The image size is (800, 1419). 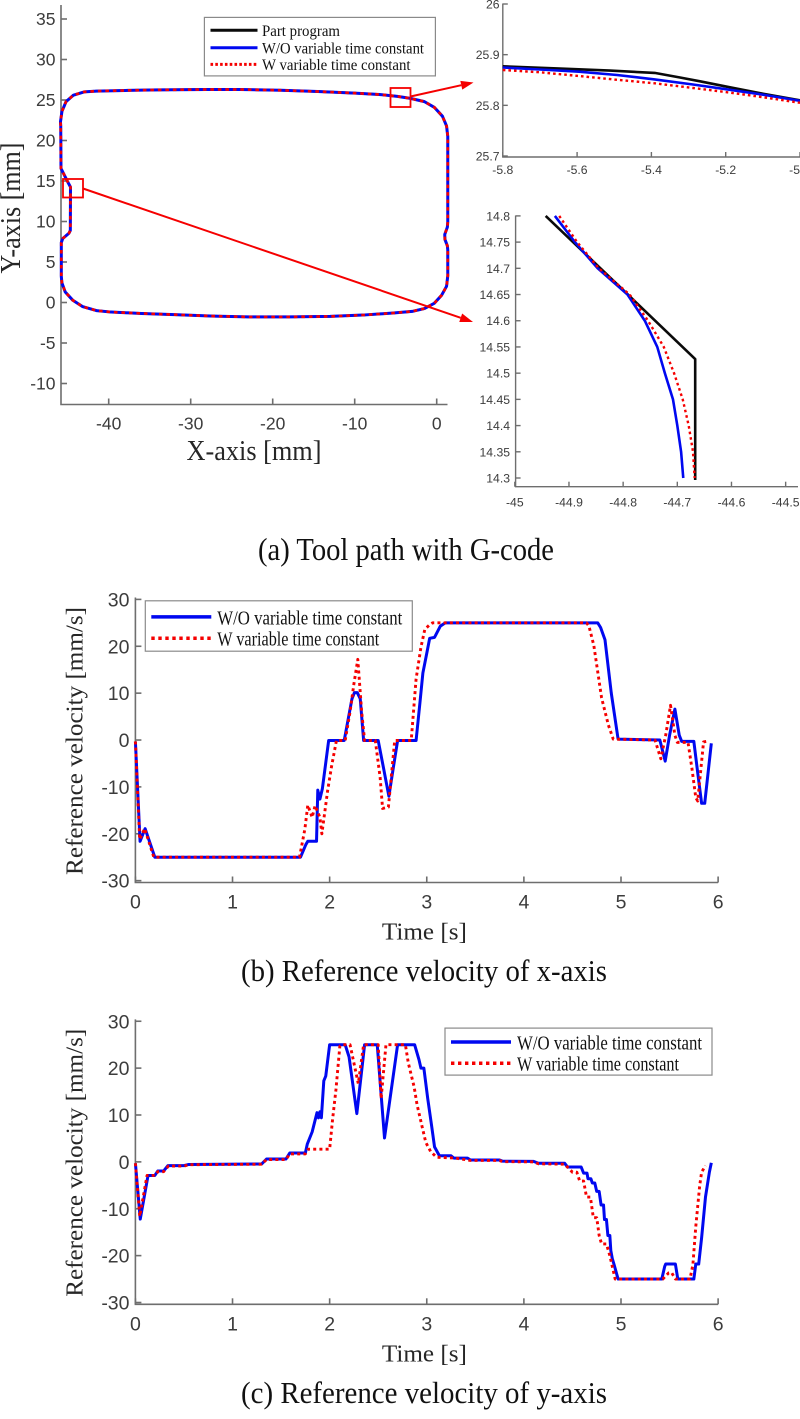 What do you see at coordinates (498, 216) in the screenshot?
I see `svg-text: 14.8` at bounding box center [498, 216].